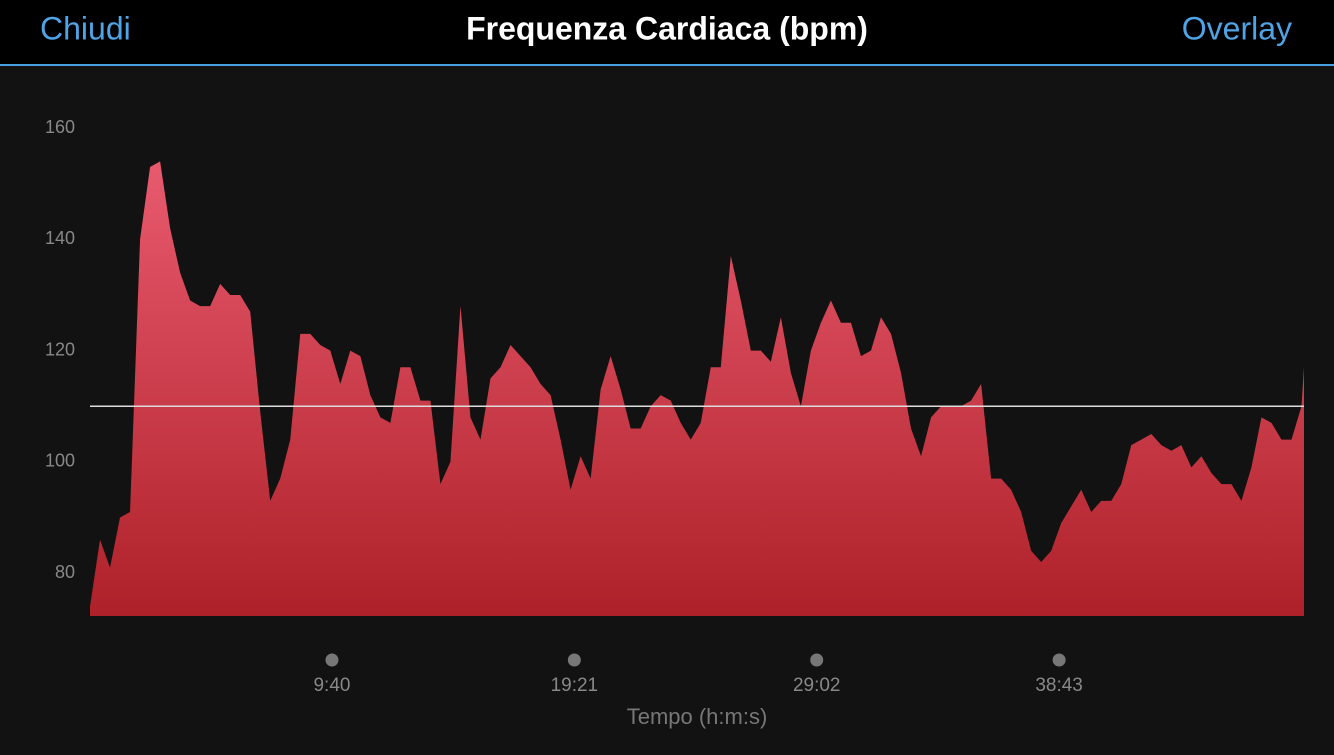 This screenshot has height=755, width=1334. I want to click on y-tick-label: 120, so click(60, 349).